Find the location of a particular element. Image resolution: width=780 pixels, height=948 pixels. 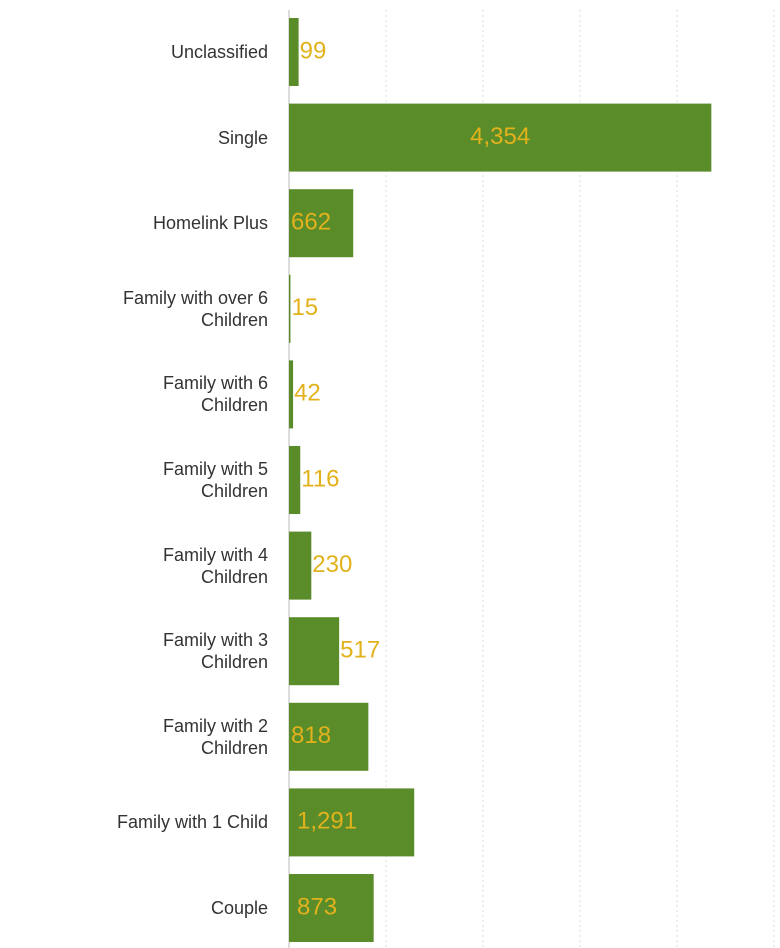

category-label: Family with 4 Children is located at coordinates (215, 565).